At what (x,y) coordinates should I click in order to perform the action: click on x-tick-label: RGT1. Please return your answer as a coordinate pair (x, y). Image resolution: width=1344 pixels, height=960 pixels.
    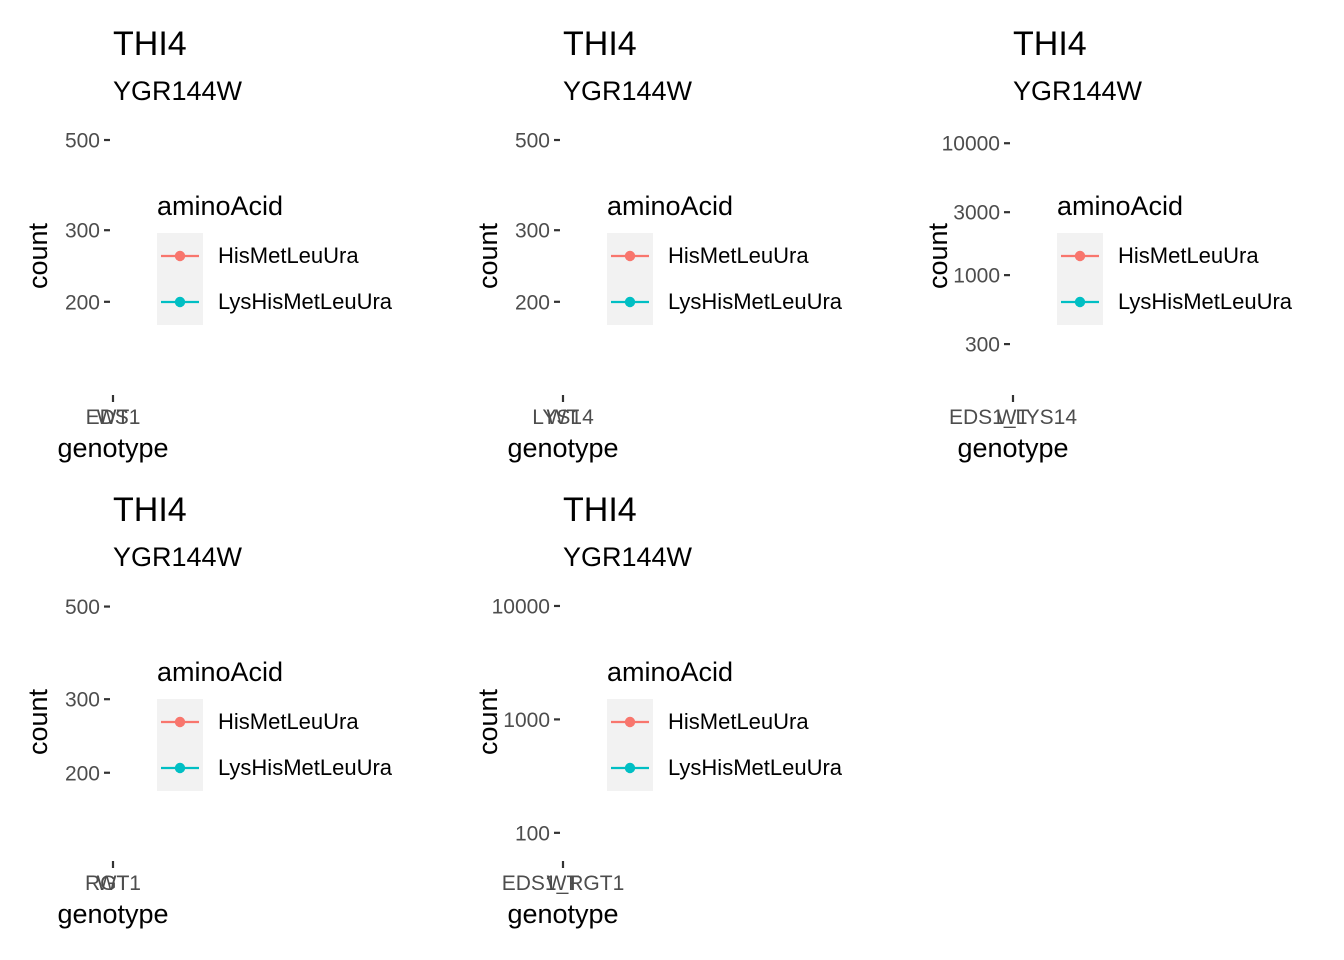
    Looking at the image, I should click on (113, 883).